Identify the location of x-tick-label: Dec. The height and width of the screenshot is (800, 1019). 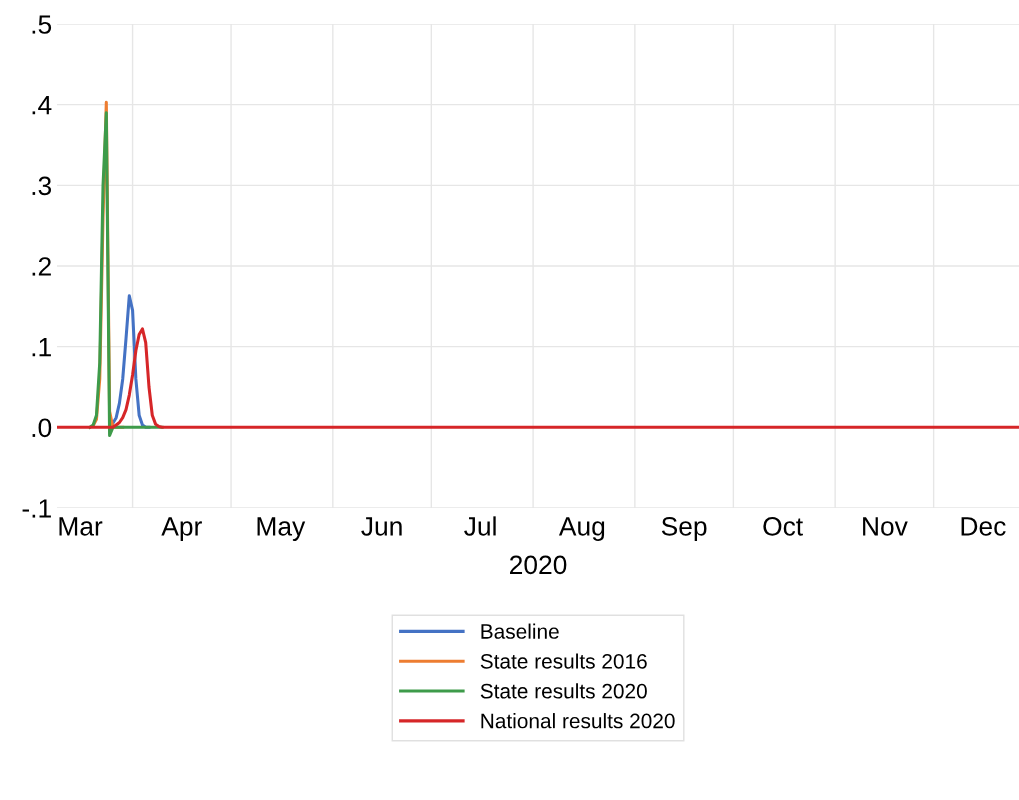
(983, 526).